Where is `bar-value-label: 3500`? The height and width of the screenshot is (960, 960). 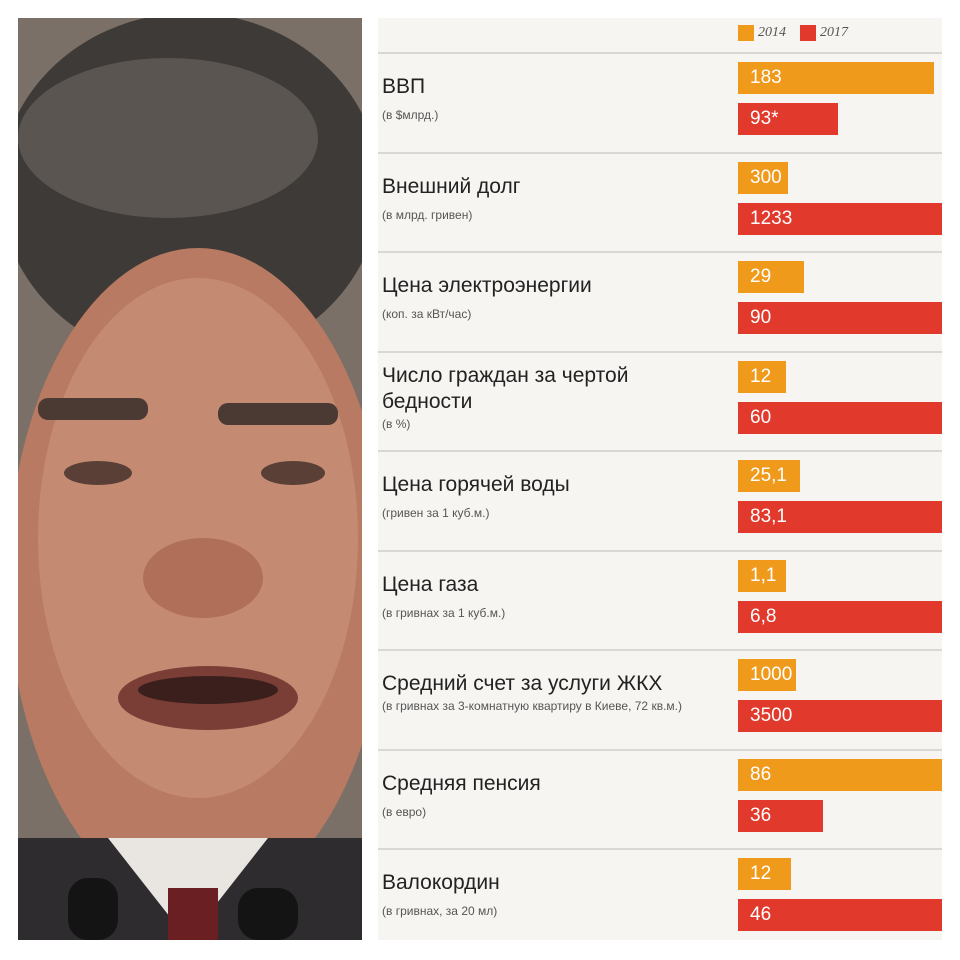
bar-value-label: 3500 is located at coordinates (771, 715).